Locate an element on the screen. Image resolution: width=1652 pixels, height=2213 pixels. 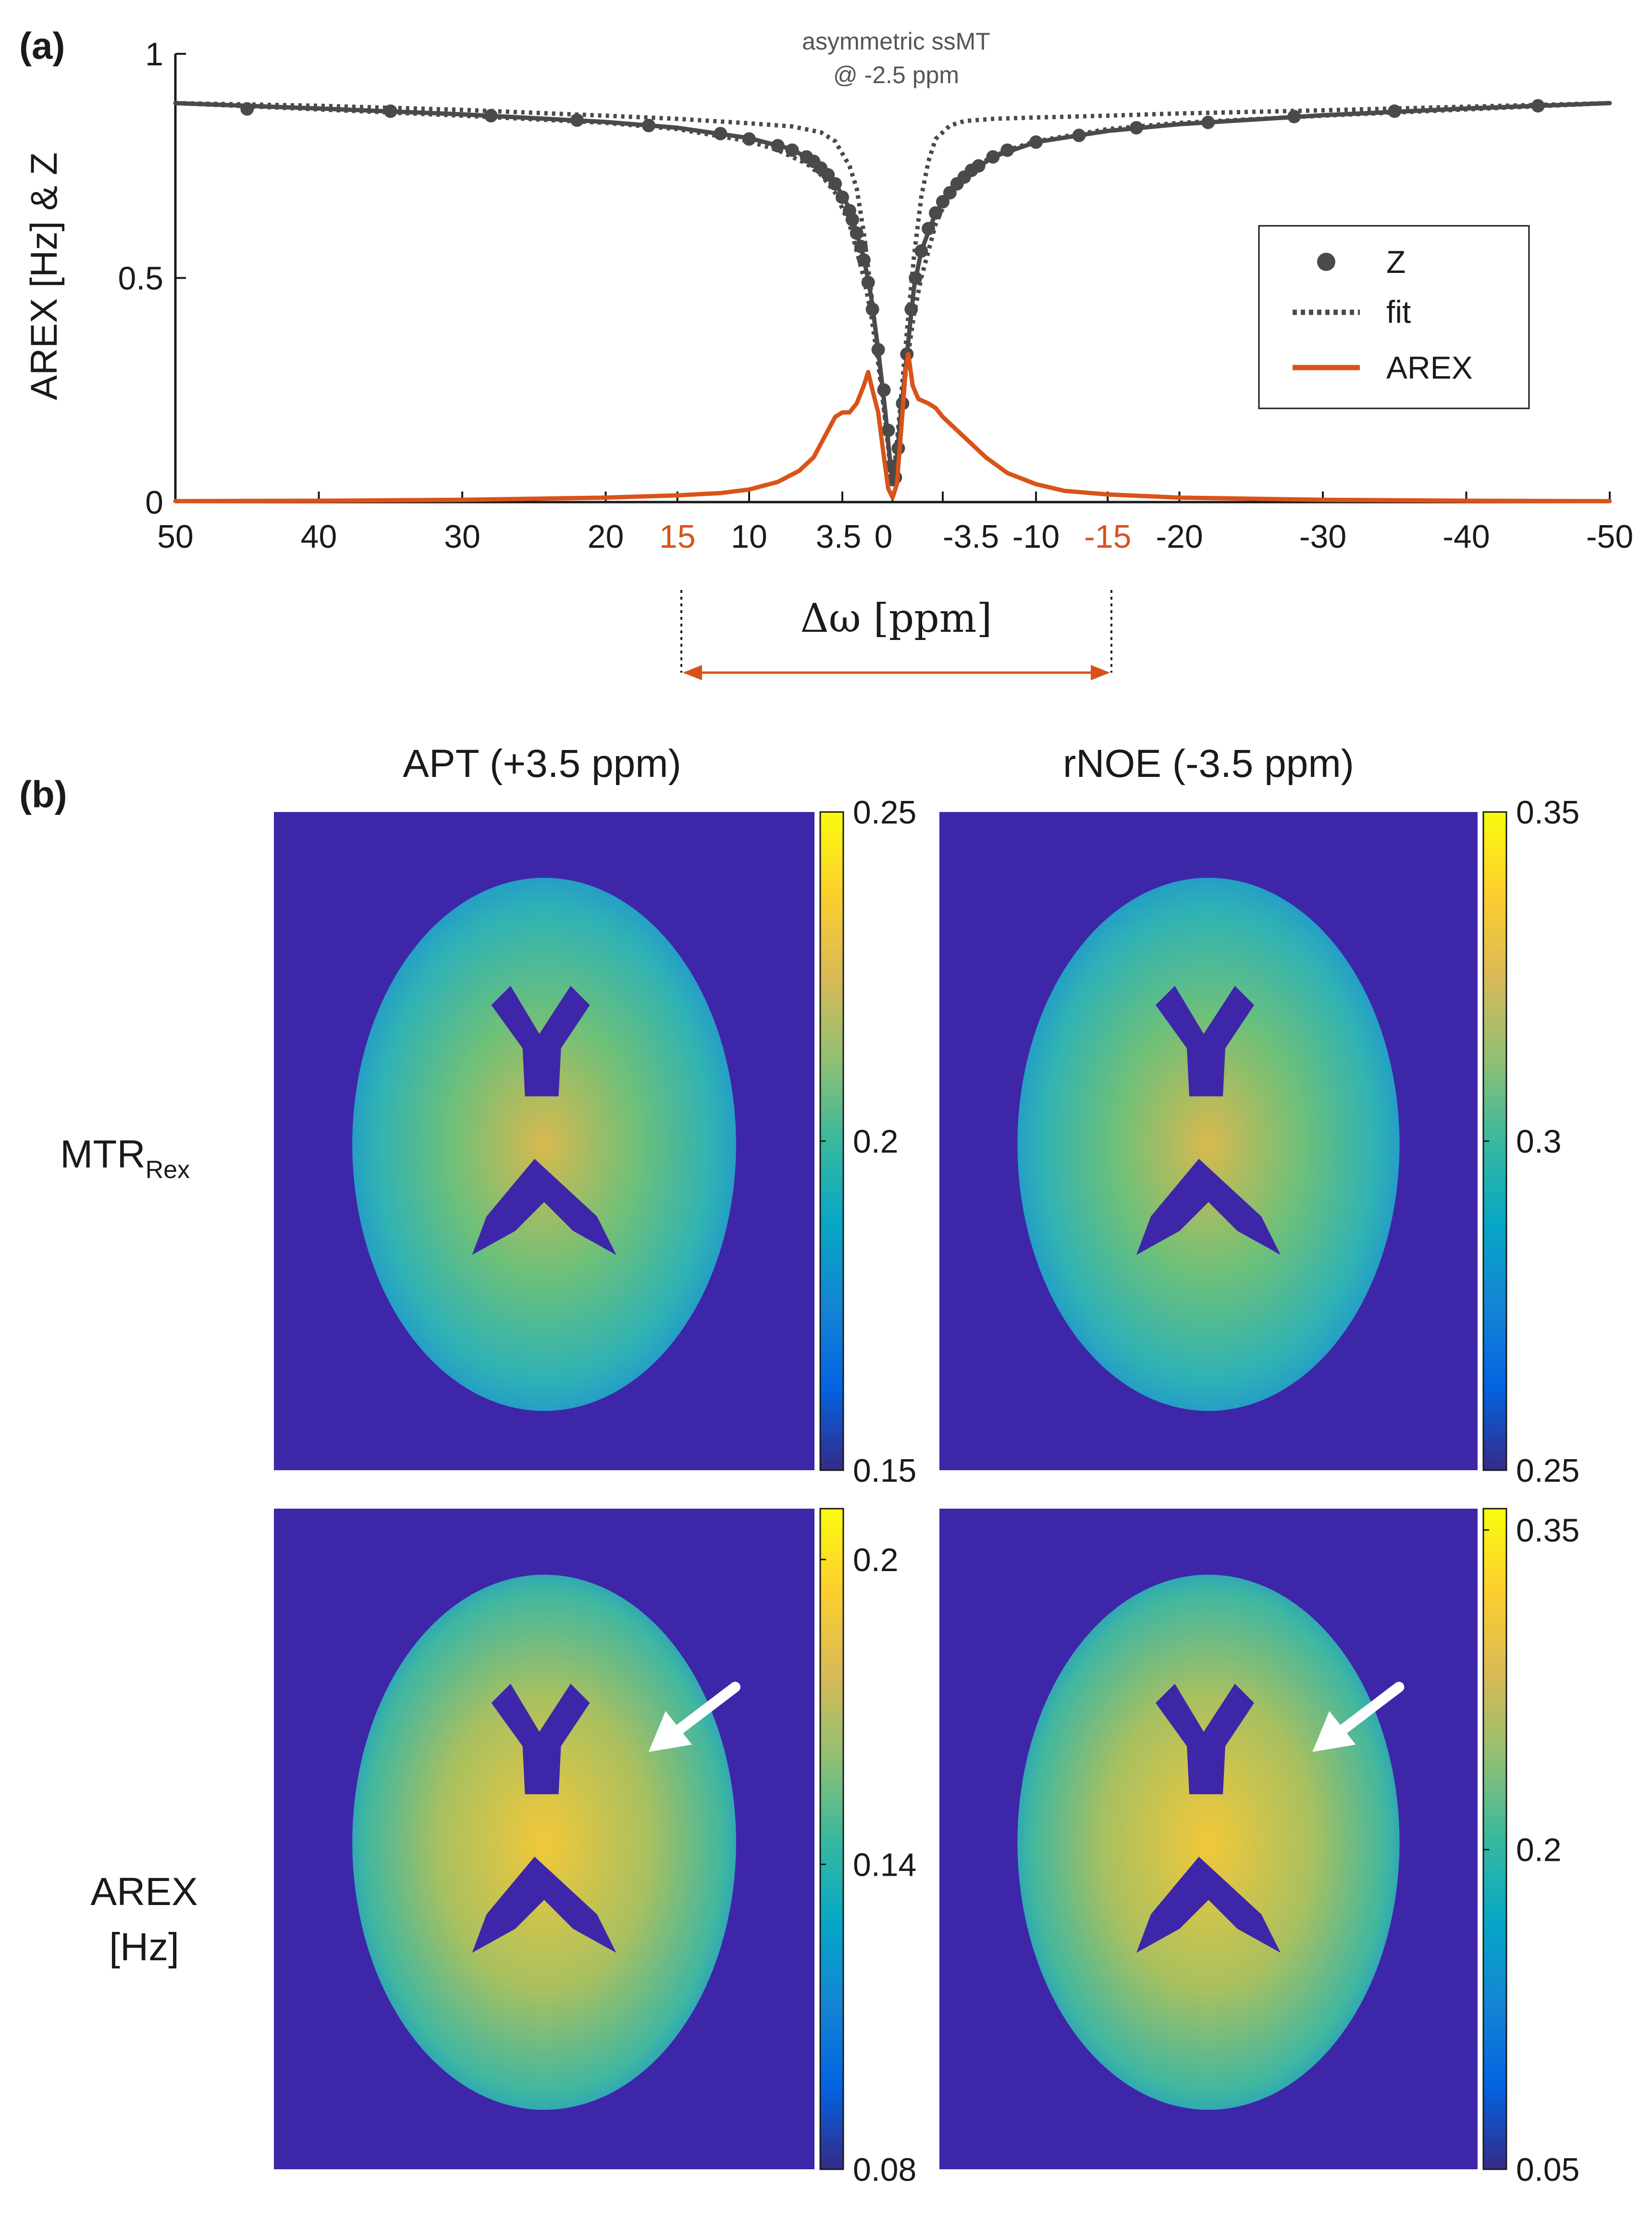
row-label-mtrrex: MTRRex is located at coordinates (125, 1158).